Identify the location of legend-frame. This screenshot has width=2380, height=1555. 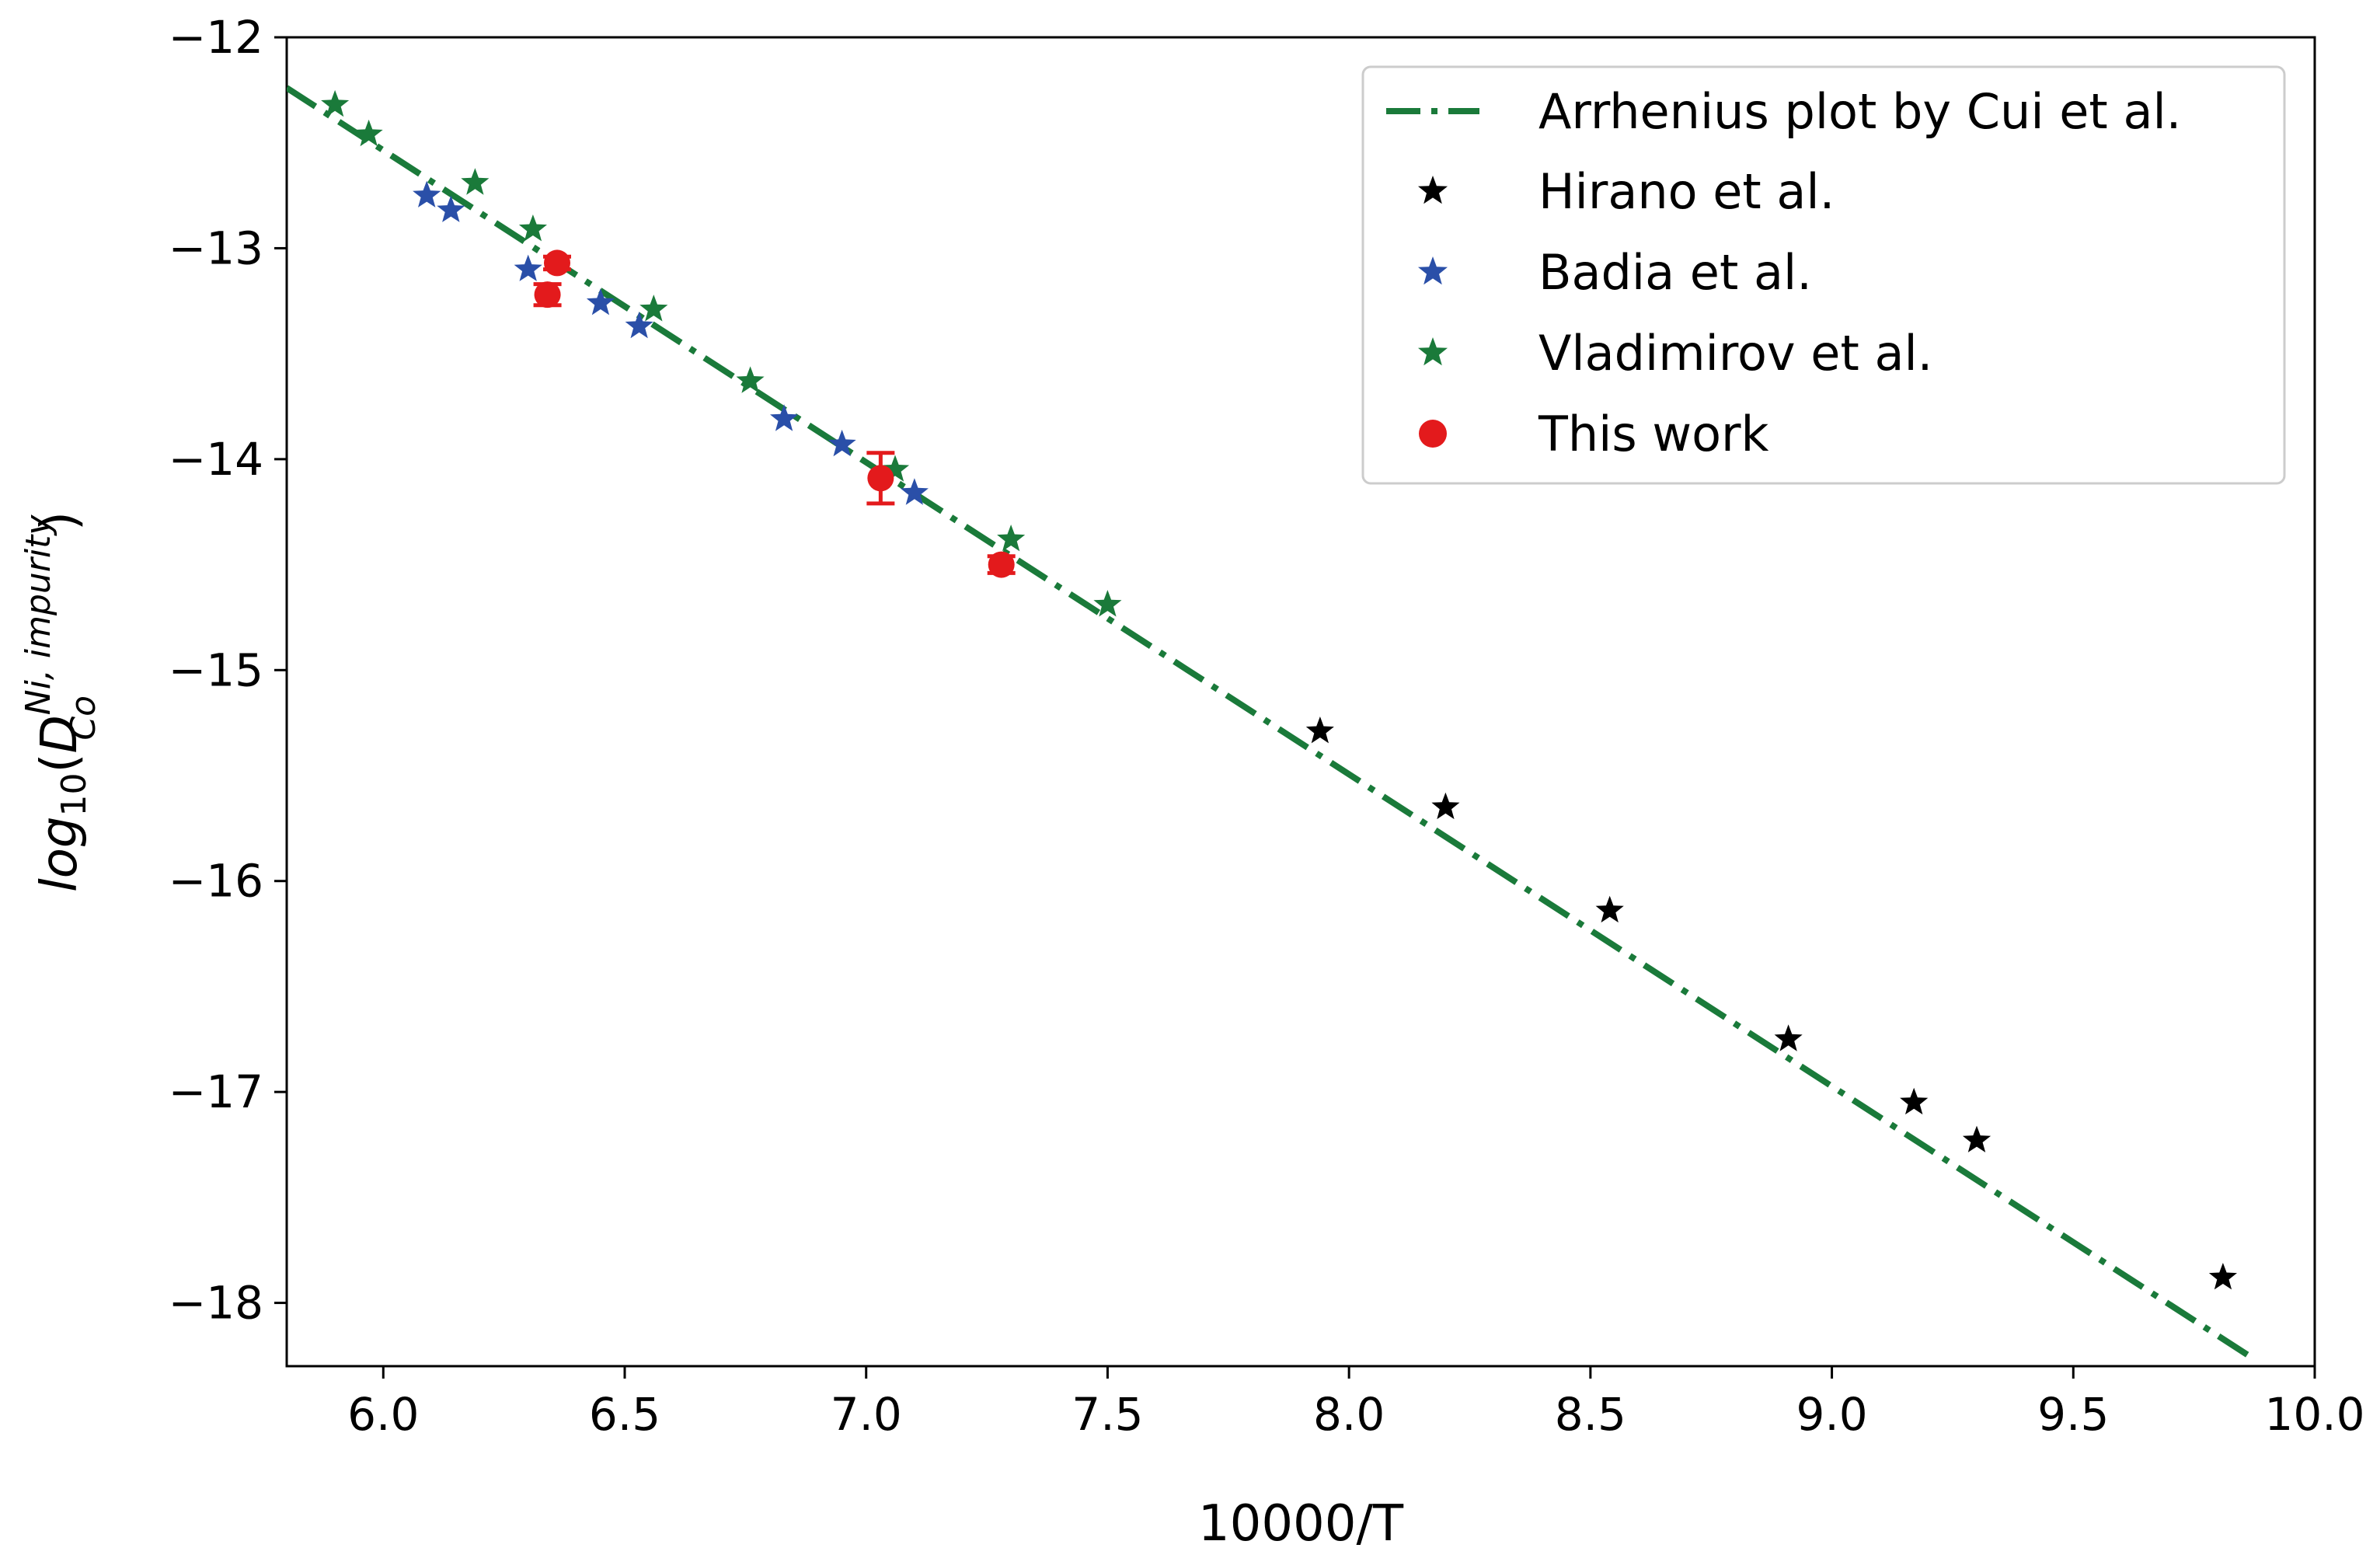
(1823, 275).